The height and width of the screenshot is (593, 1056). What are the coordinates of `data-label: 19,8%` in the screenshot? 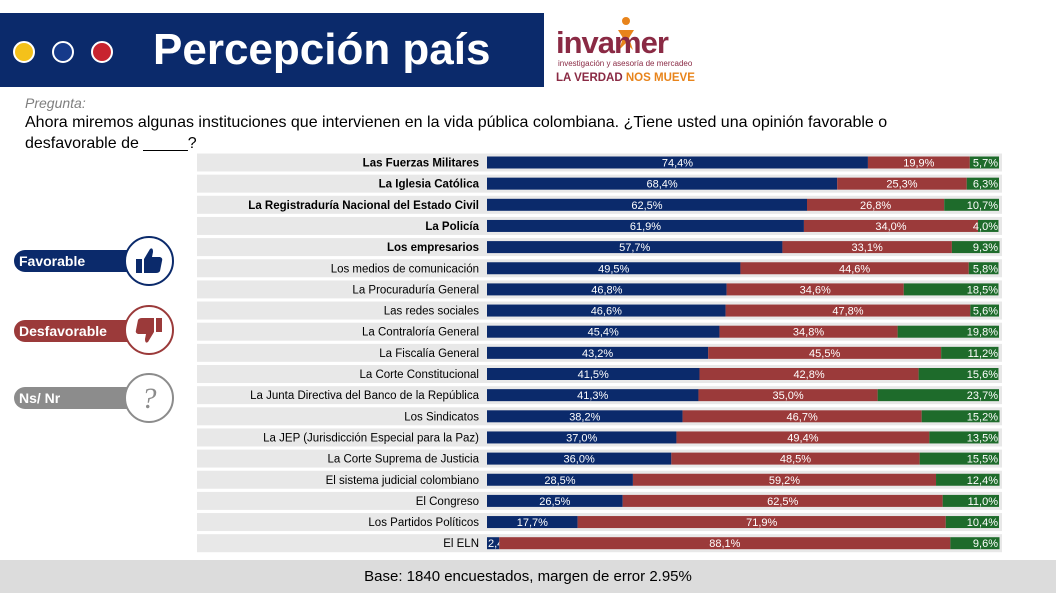 It's located at (982, 333).